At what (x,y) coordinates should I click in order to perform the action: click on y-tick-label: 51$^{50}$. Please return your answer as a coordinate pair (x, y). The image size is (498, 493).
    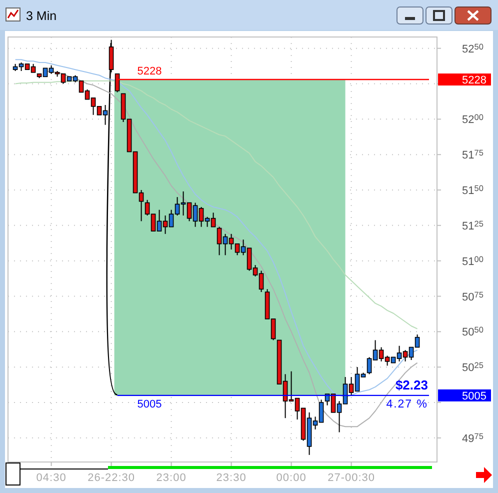
    Looking at the image, I should click on (473, 190).